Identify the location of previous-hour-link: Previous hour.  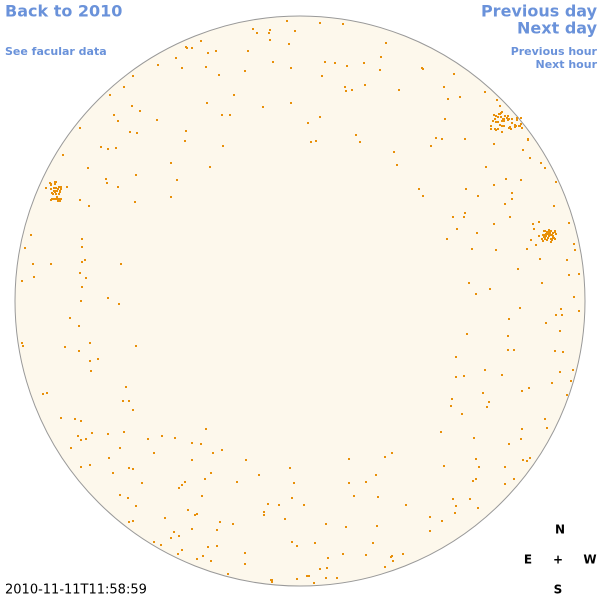
(554, 51).